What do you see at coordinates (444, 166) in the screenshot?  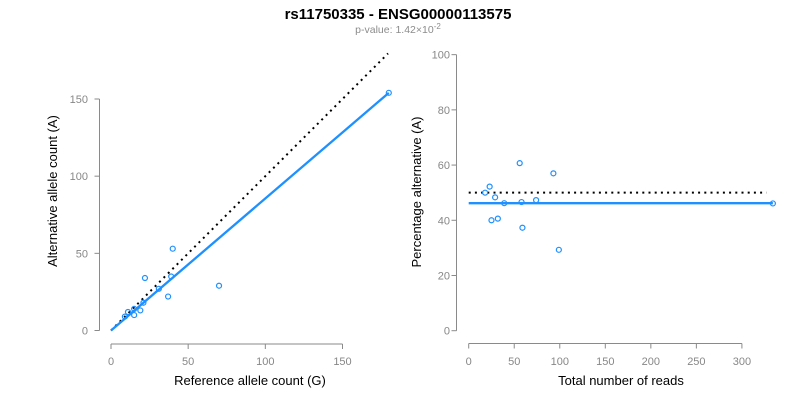 I see `y-tick-label: 60` at bounding box center [444, 166].